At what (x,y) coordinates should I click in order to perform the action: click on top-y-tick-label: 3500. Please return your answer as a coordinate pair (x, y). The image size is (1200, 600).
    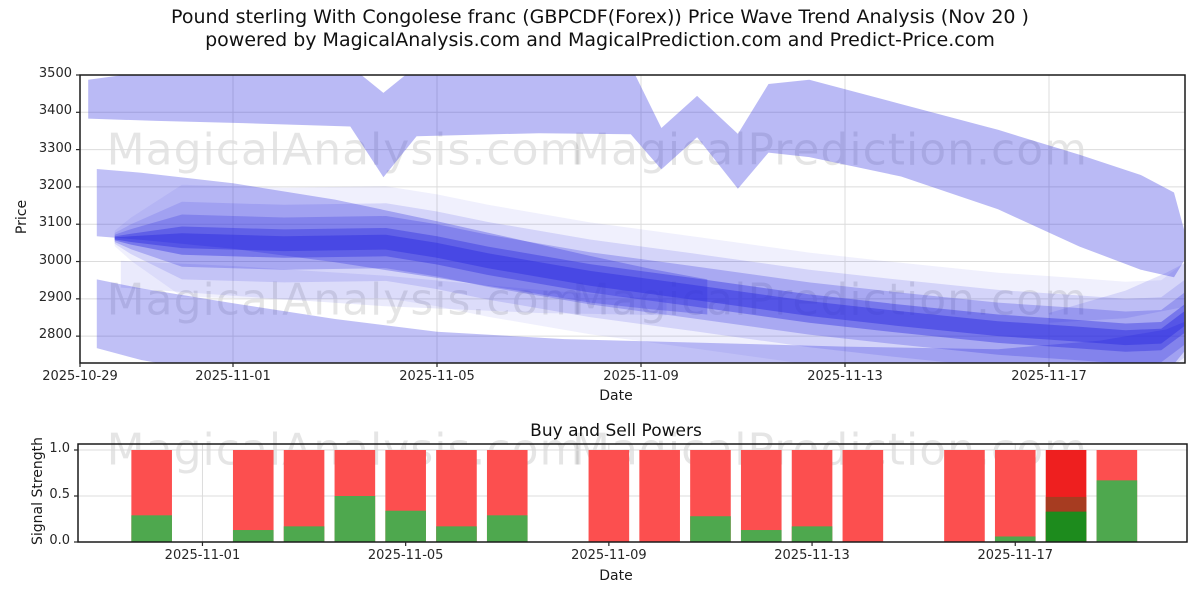
    Looking at the image, I should click on (55, 73).